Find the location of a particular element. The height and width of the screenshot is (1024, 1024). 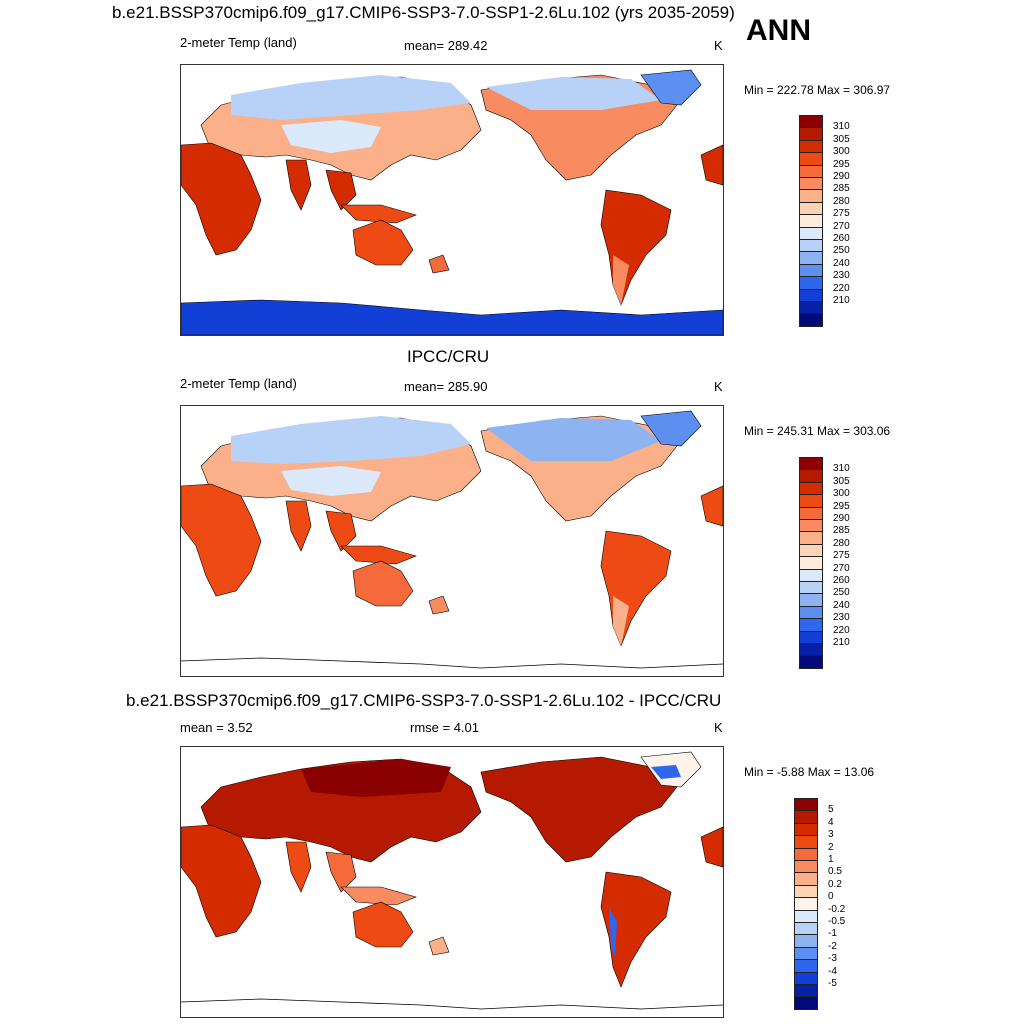

colorbar-tick-label: 2 is located at coordinates (831, 847).